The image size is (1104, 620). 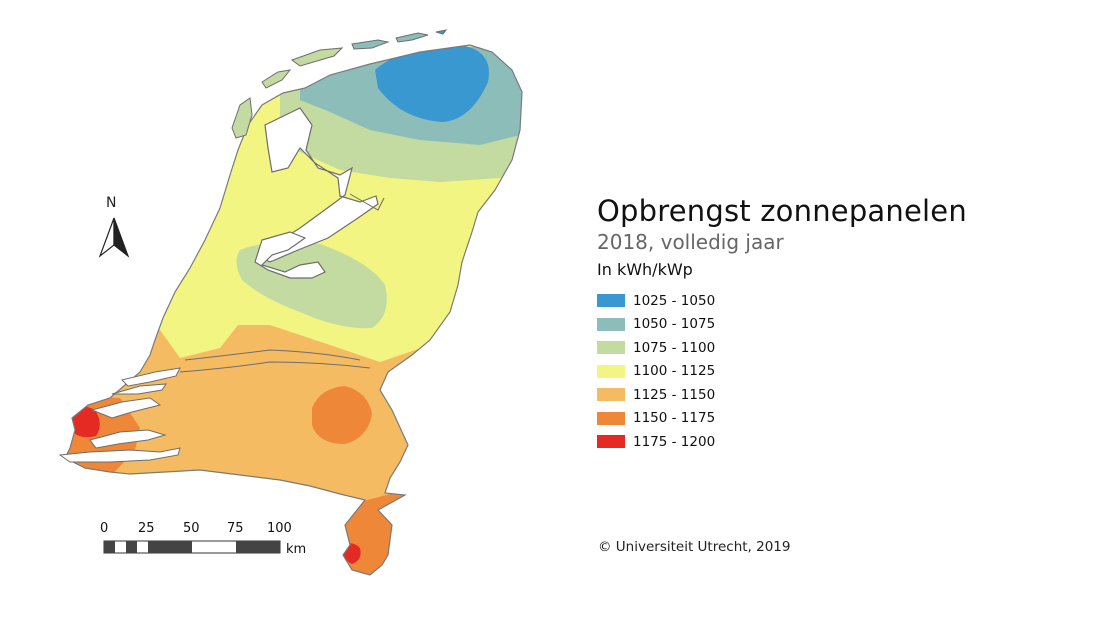 I want to click on legend-item: 1100 - 1125, so click(x=807, y=372).